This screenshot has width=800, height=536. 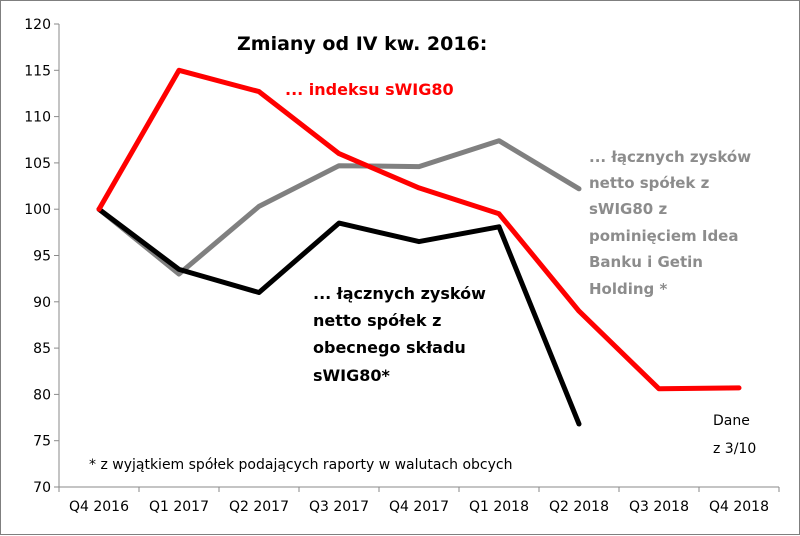 I want to click on y-tick-label: 110, so click(x=37, y=118).